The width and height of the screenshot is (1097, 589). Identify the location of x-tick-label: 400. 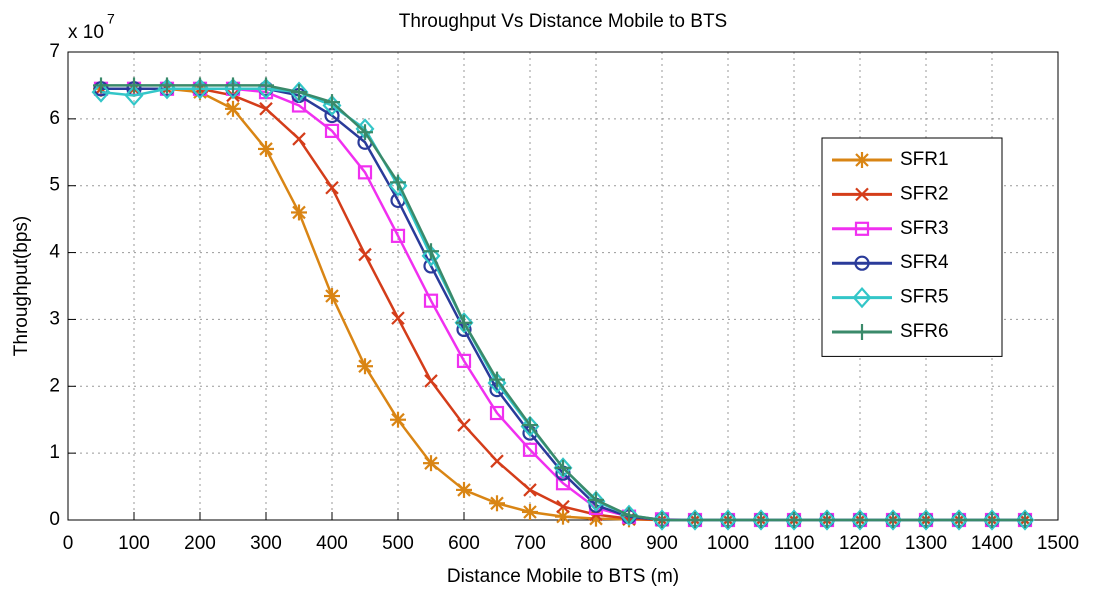
(332, 543).